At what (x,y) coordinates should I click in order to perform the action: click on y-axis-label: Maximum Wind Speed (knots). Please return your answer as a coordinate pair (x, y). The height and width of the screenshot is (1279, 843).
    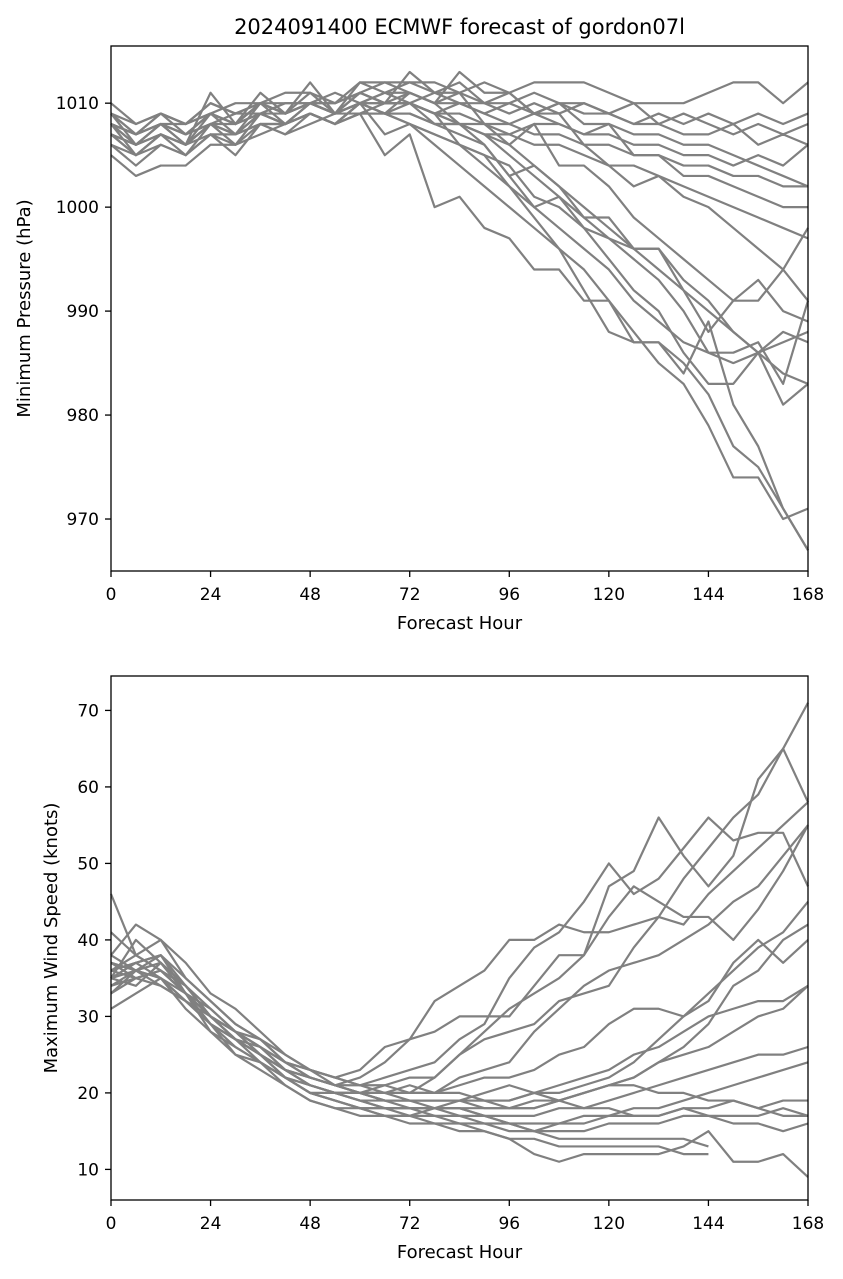
    Looking at the image, I should click on (51, 938).